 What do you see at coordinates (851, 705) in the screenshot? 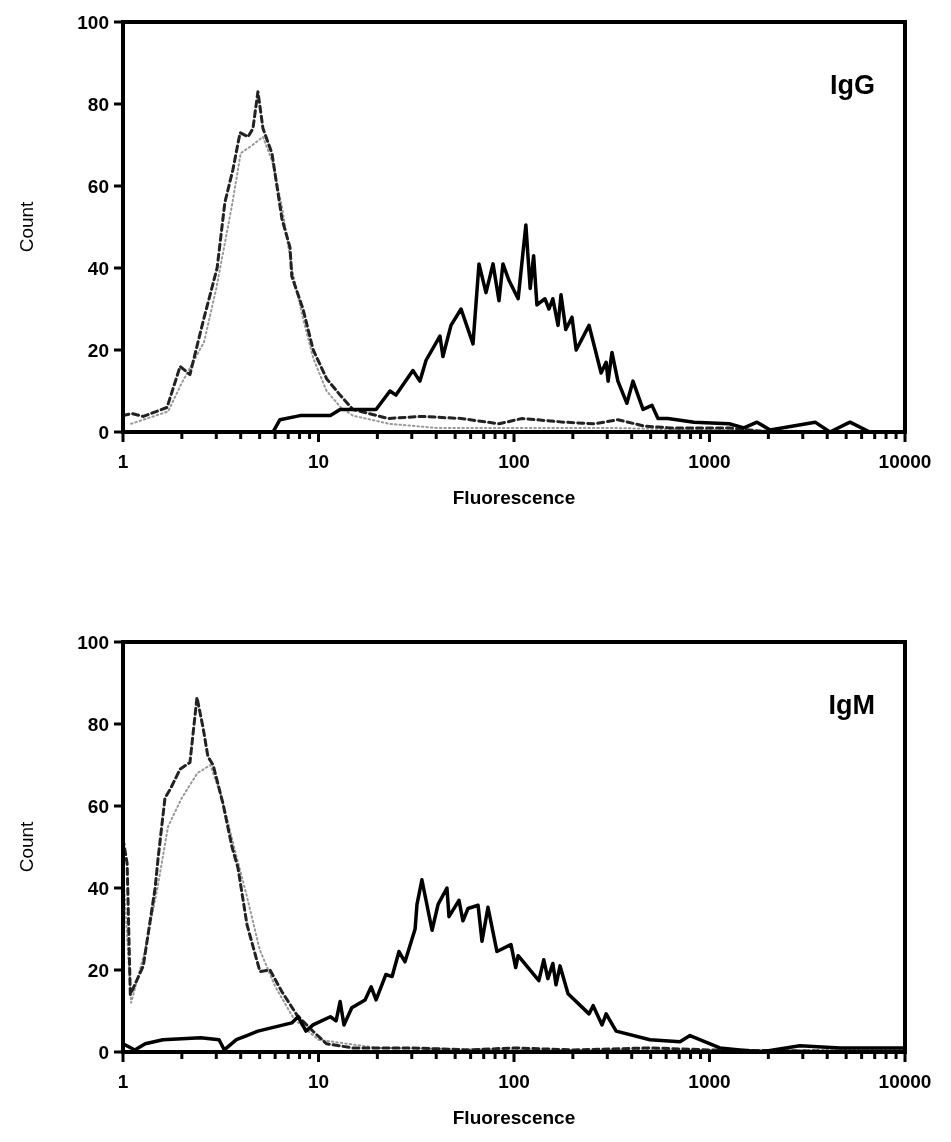
I see `text: IgM` at bounding box center [851, 705].